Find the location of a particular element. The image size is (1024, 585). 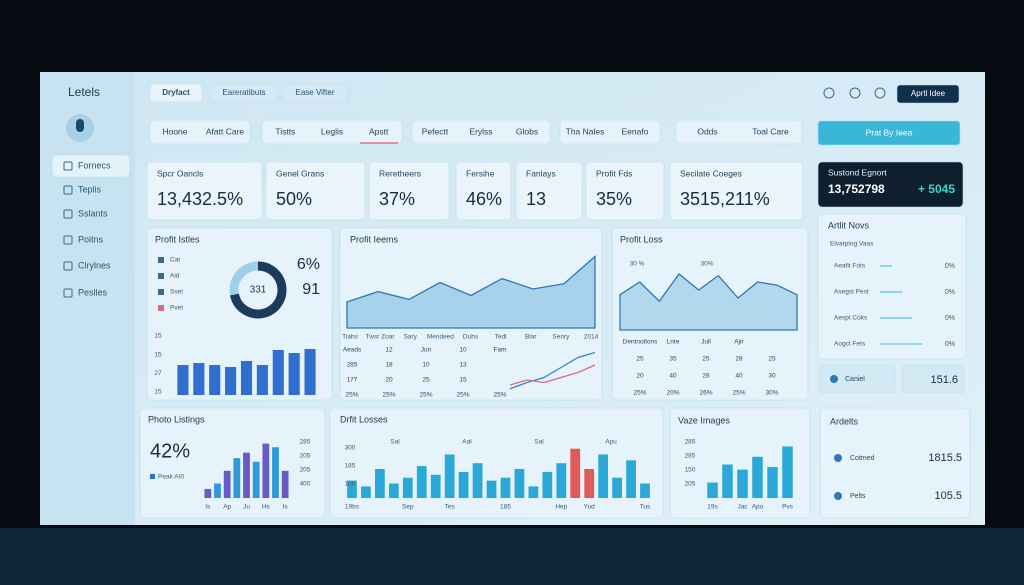

x-tick-label: Duhs is located at coordinates (471, 337).